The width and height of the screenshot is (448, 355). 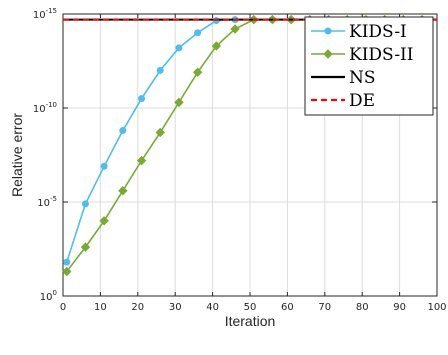 What do you see at coordinates (399, 307) in the screenshot?
I see `x-tick-label: 90` at bounding box center [399, 307].